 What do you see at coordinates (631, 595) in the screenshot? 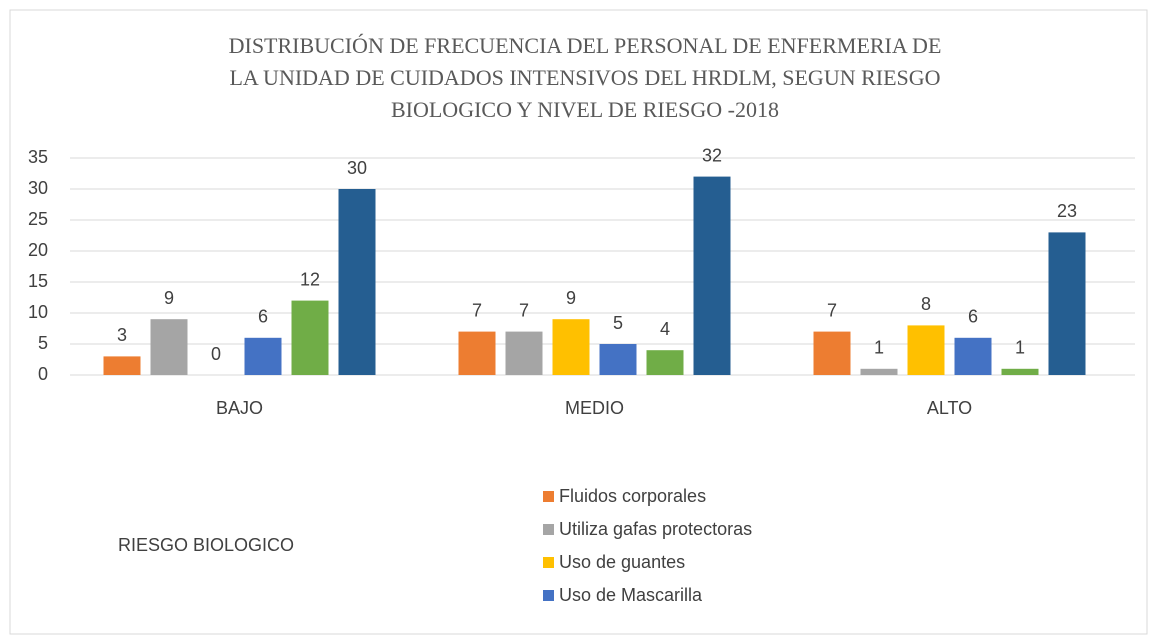
I see `legend-label: Uso de Mascarilla` at bounding box center [631, 595].